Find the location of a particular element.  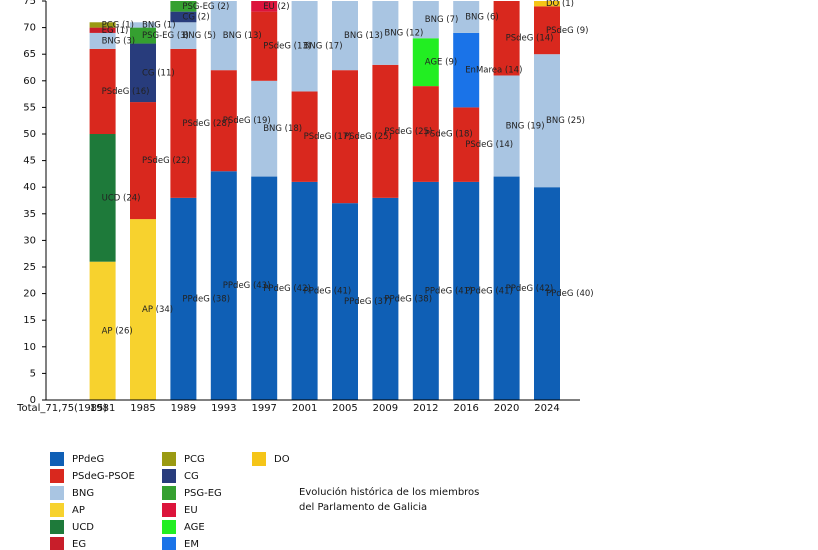

value-label: PSdeG (17) is located at coordinates (328, 137).